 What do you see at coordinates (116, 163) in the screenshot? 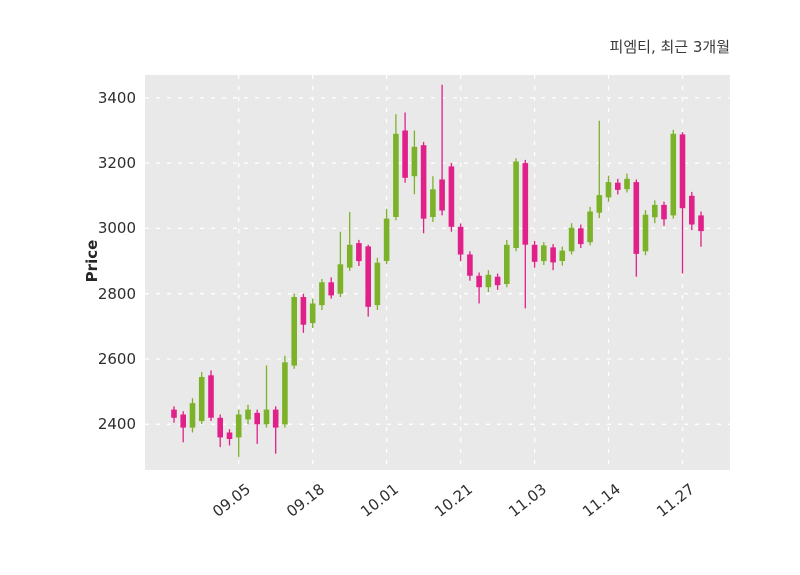
I see `y-tick-label: 3200` at bounding box center [116, 163].